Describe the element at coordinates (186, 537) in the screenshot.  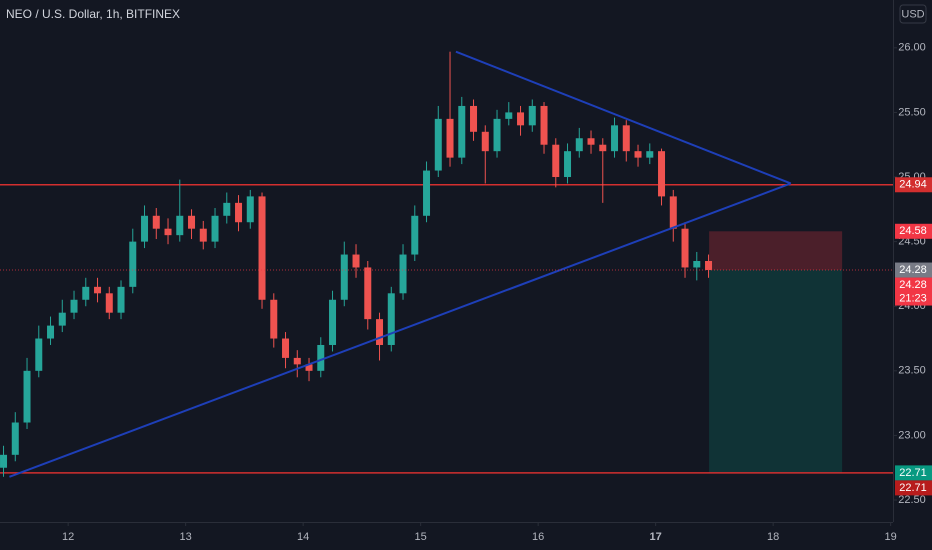
I see `x-tick-label: 13` at that location.